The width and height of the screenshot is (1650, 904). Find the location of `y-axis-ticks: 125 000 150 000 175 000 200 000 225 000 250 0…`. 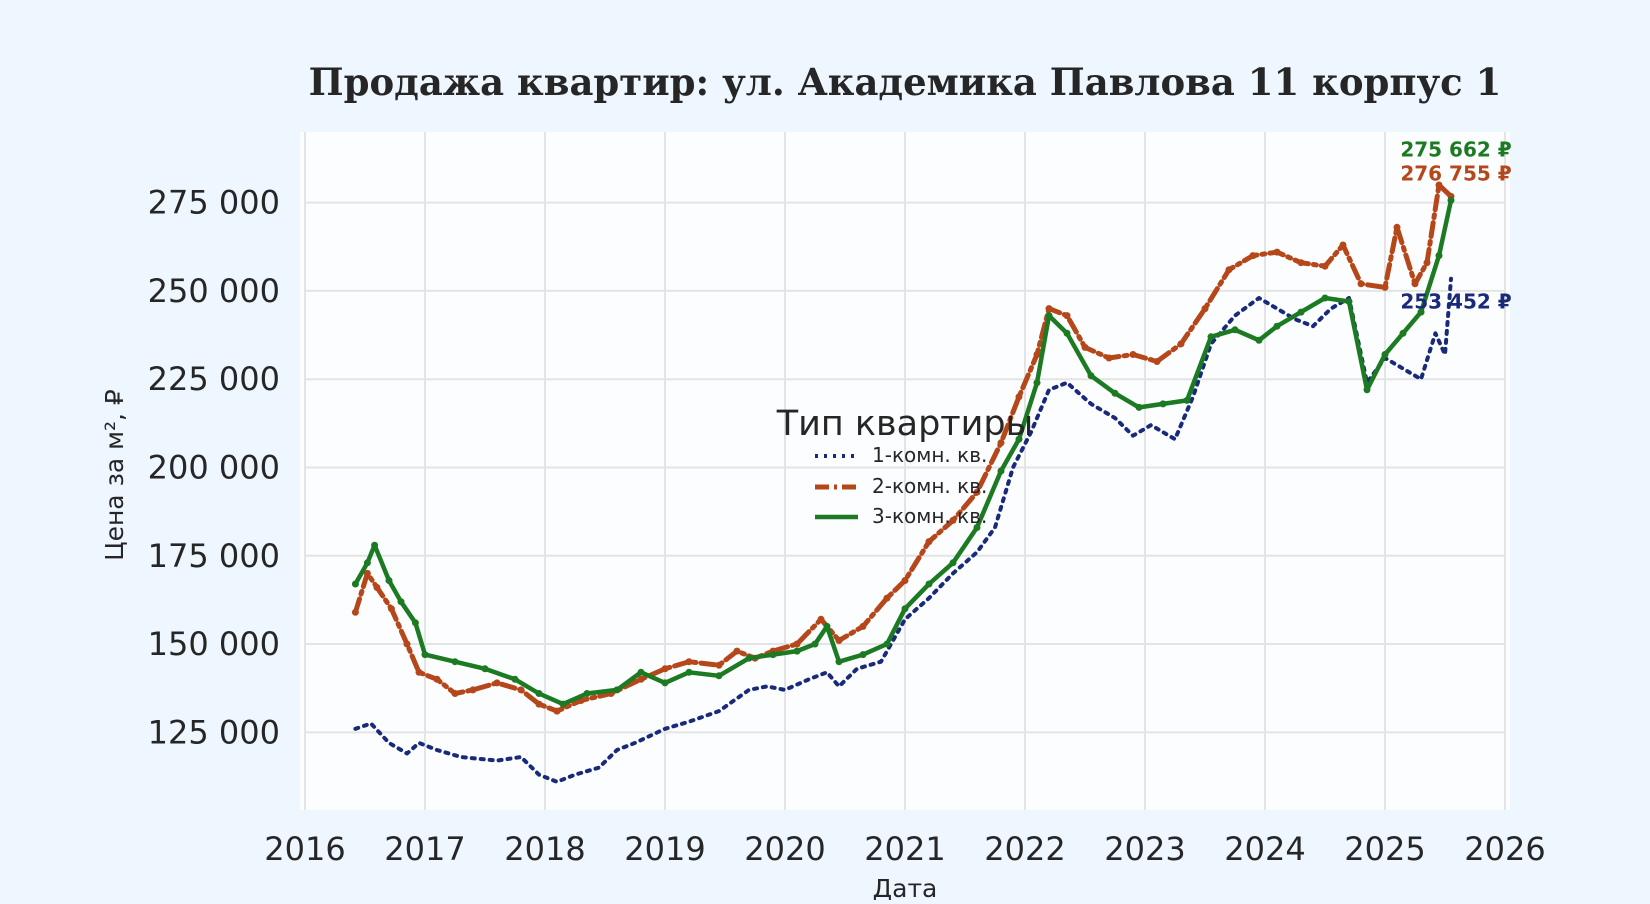

y-axis-ticks: 125 000 150 000 175 000 200 000 225 000 250 0… is located at coordinates (214, 468).